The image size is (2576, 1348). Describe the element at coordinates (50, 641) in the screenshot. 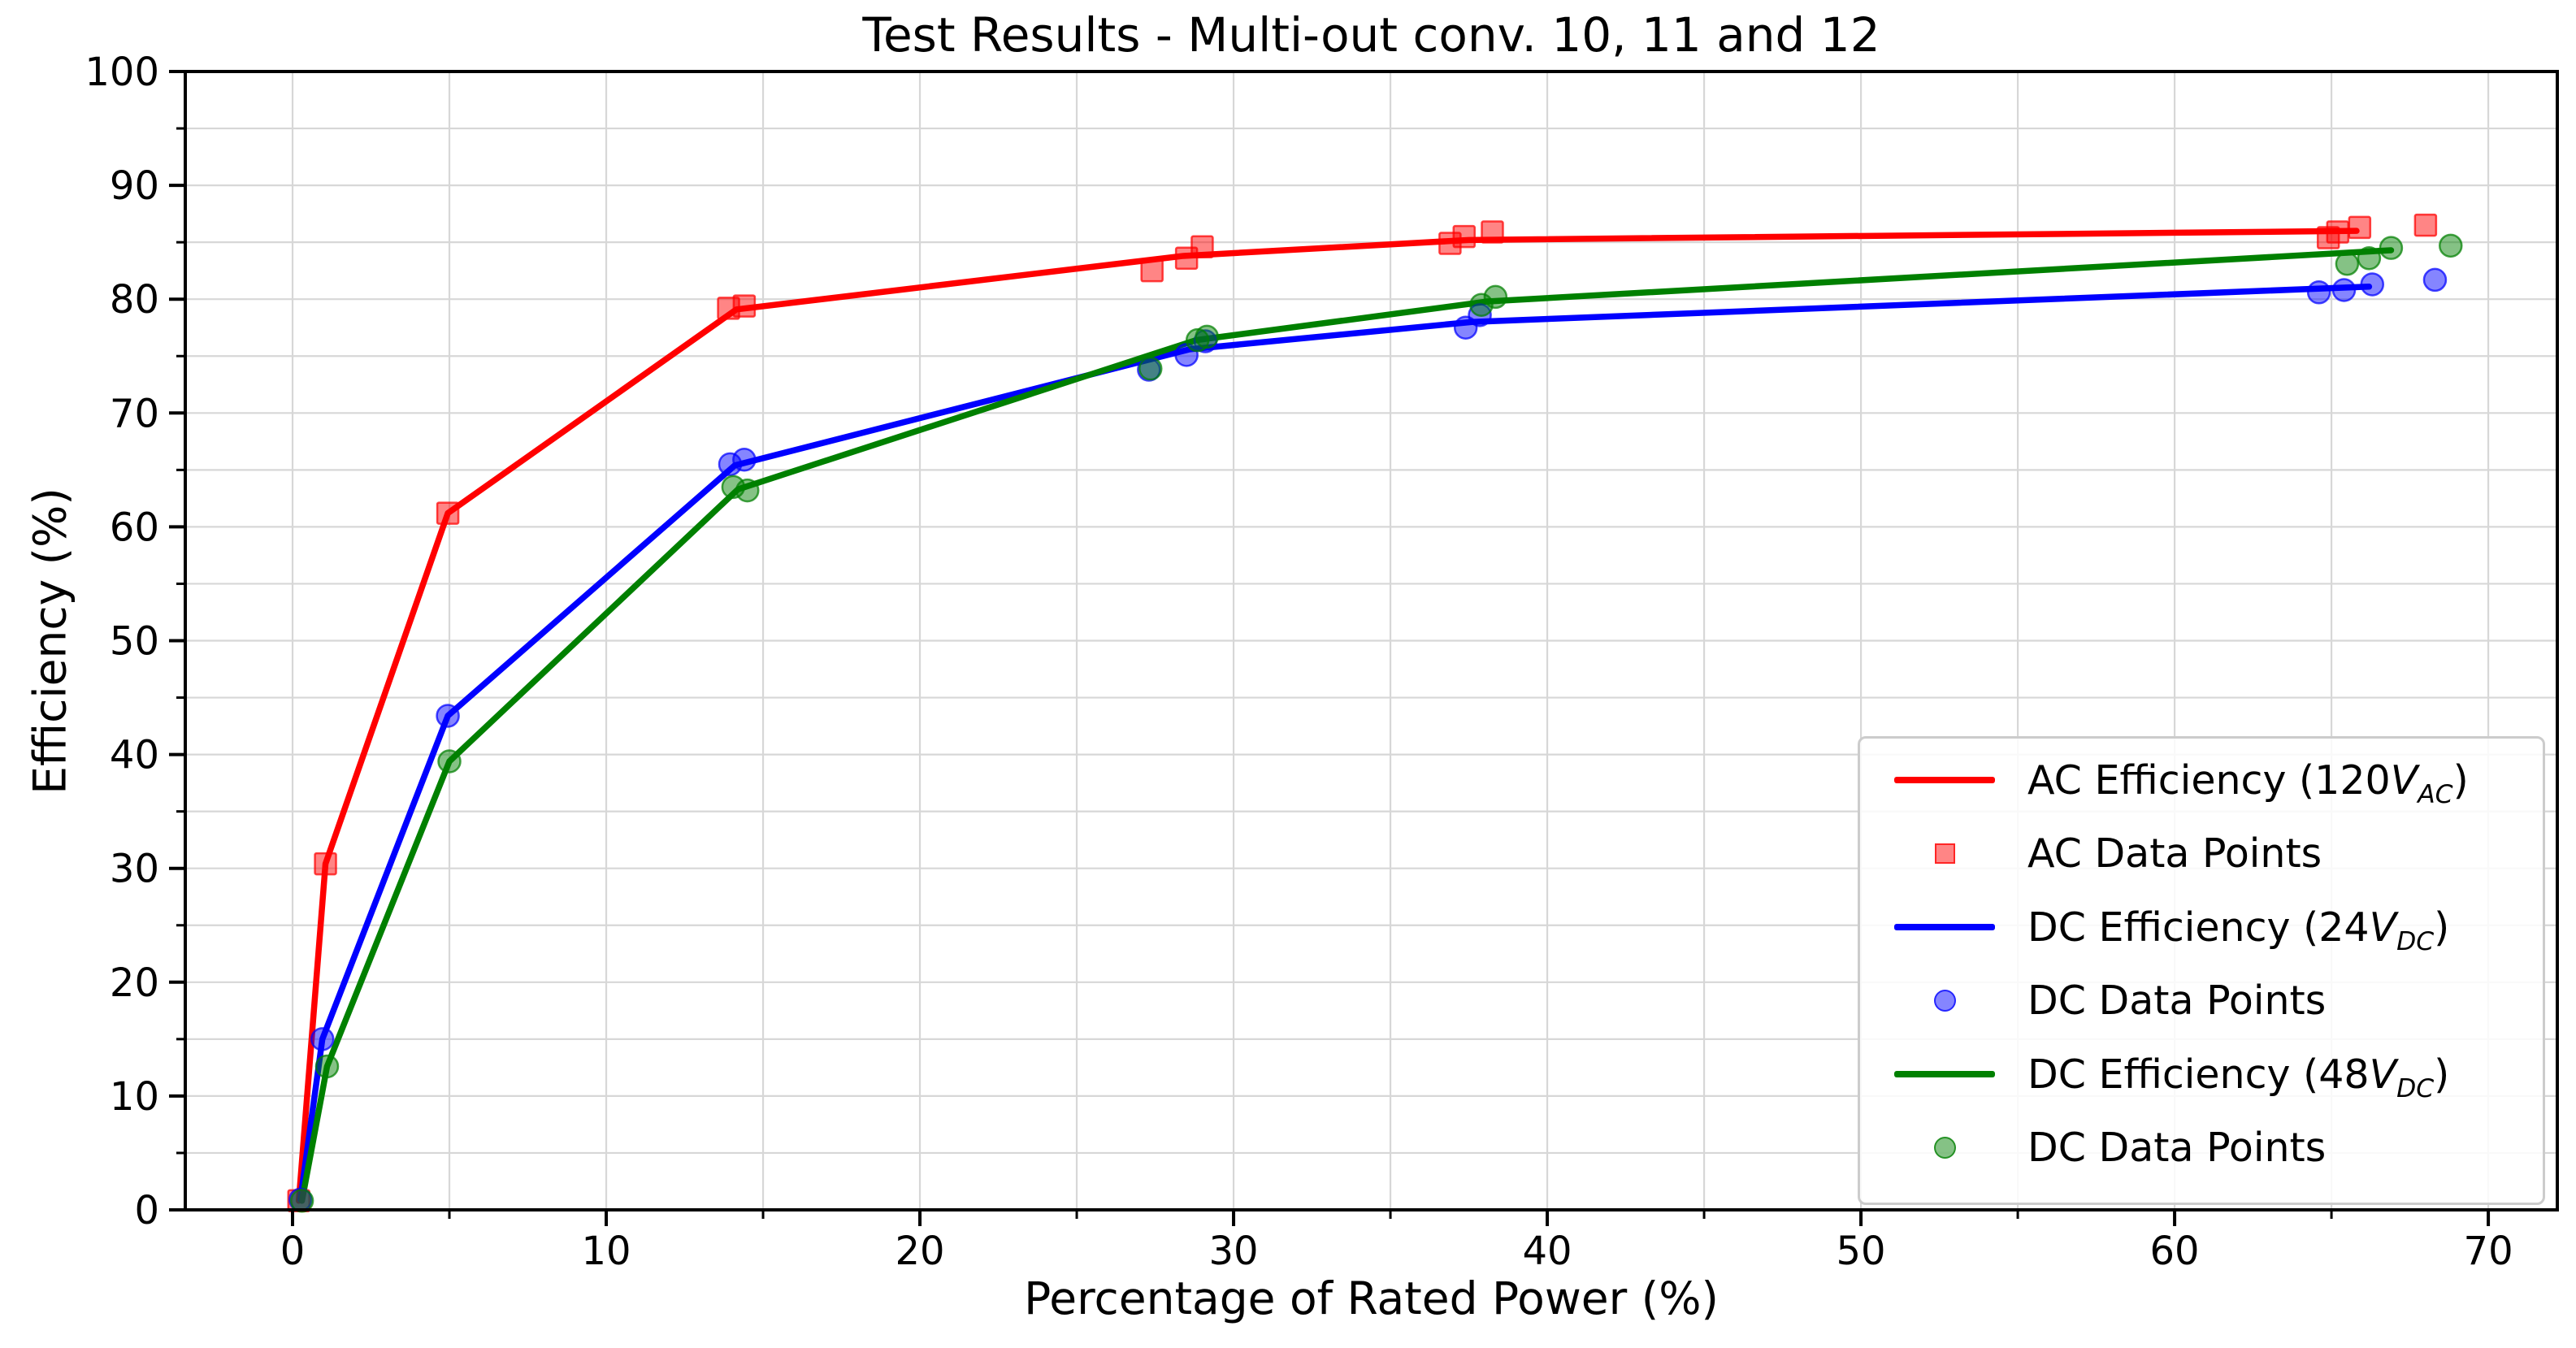

I see `y-axis-label: Efficiency (%)` at that location.